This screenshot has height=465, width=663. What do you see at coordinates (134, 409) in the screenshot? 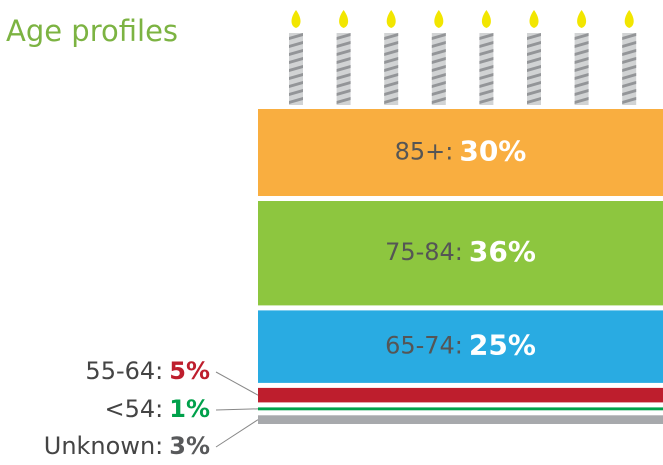
I see `category-label: <54:` at bounding box center [134, 409].